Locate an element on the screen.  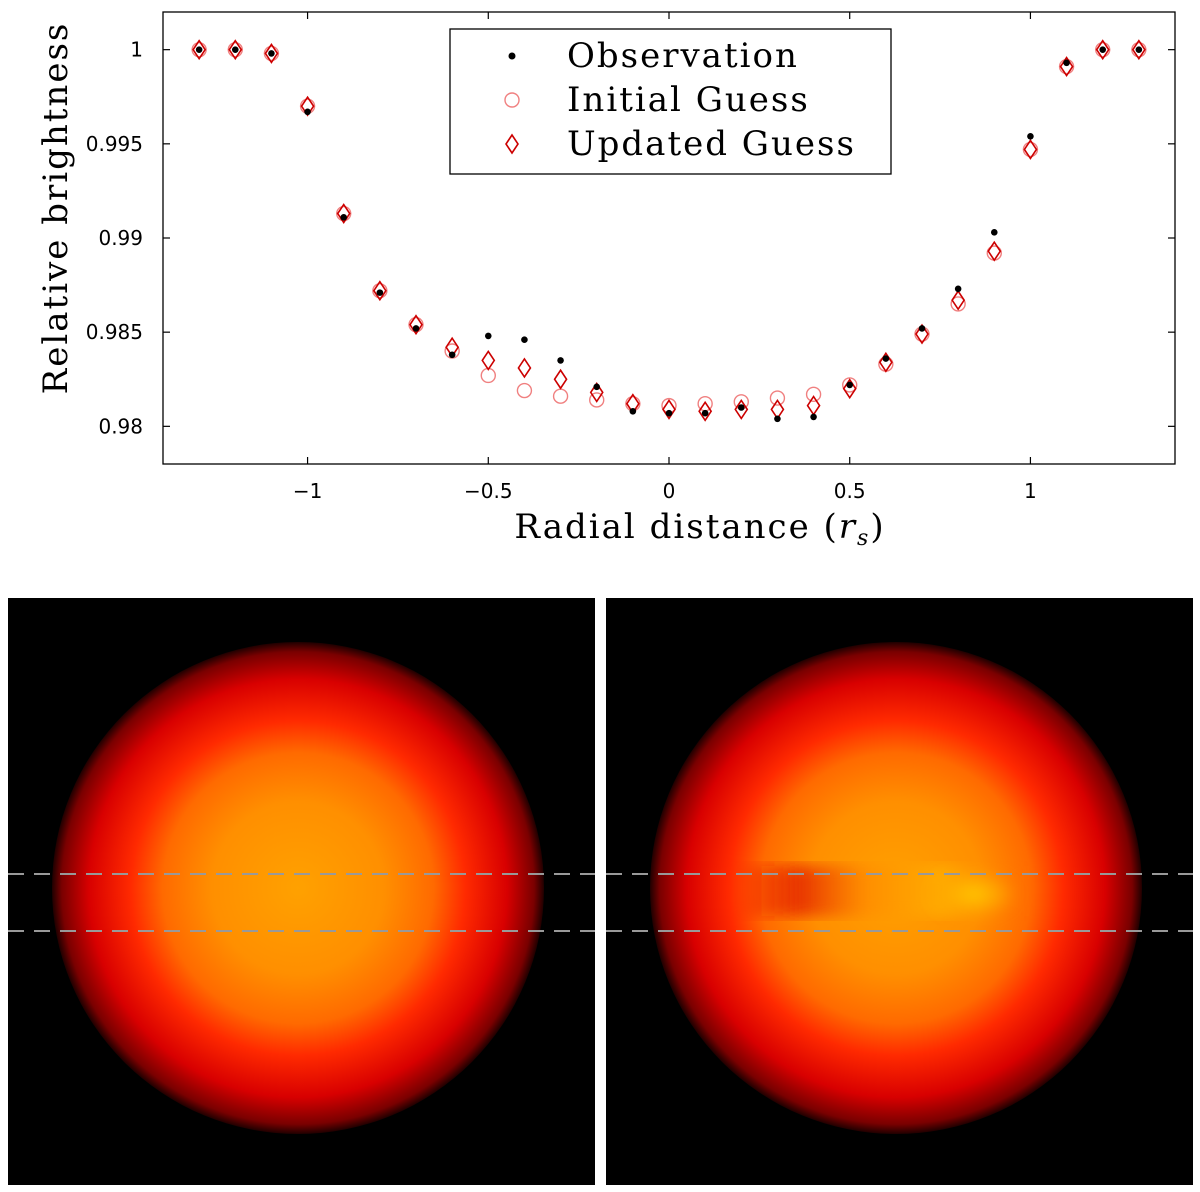
x-axis-label: Radial distance (rs) is located at coordinates (699, 529).